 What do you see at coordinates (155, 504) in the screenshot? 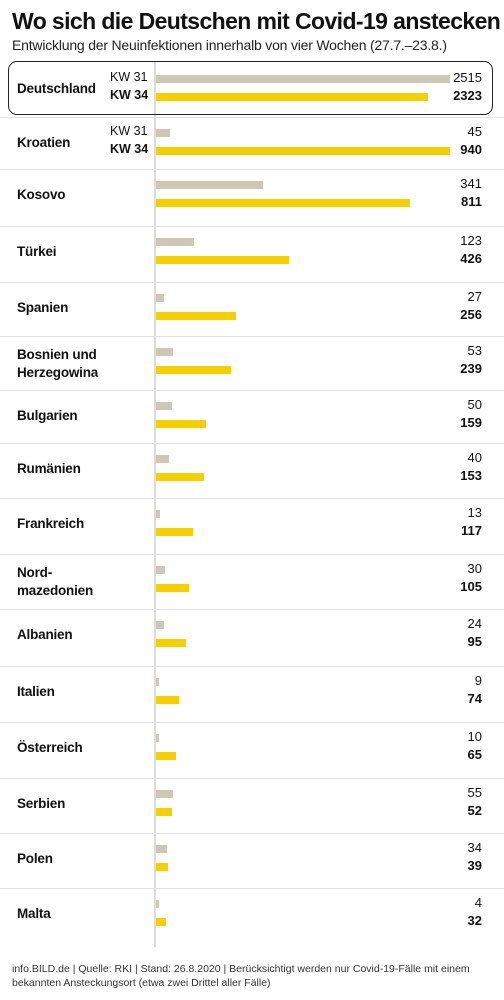
I see `bar-axis-line` at bounding box center [155, 504].